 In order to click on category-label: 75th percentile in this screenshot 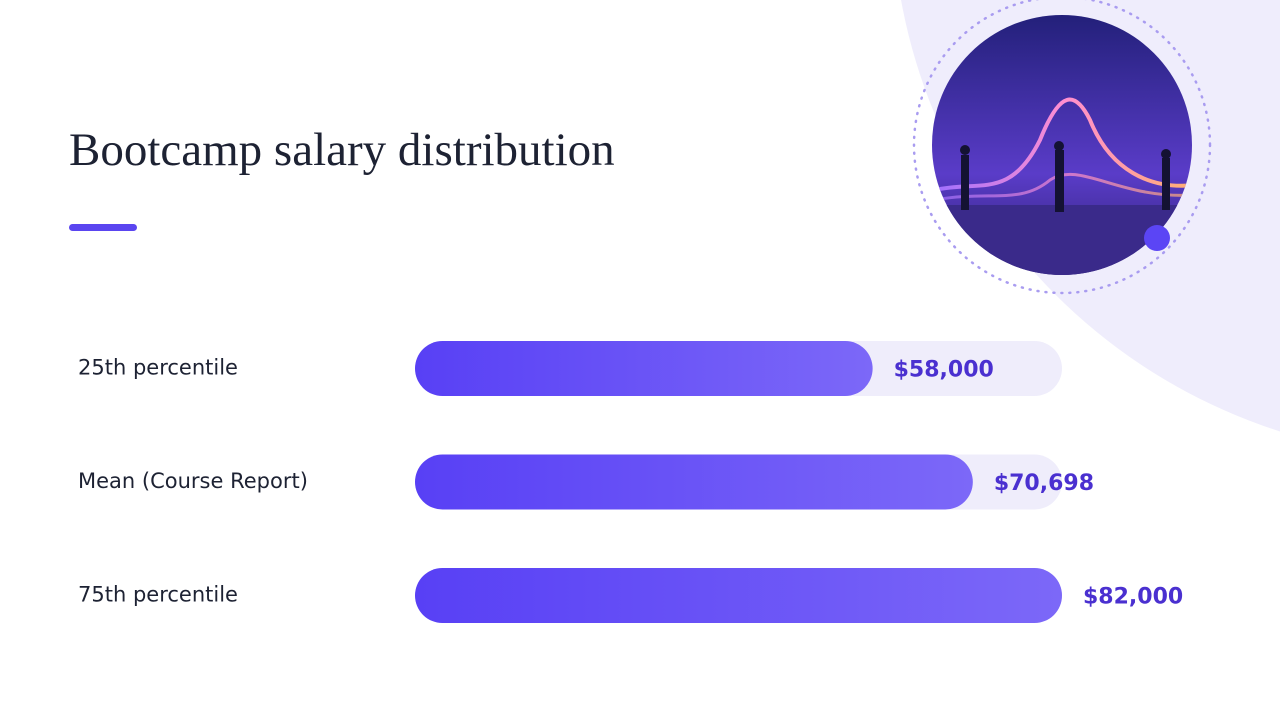, I will do `click(158, 595)`.